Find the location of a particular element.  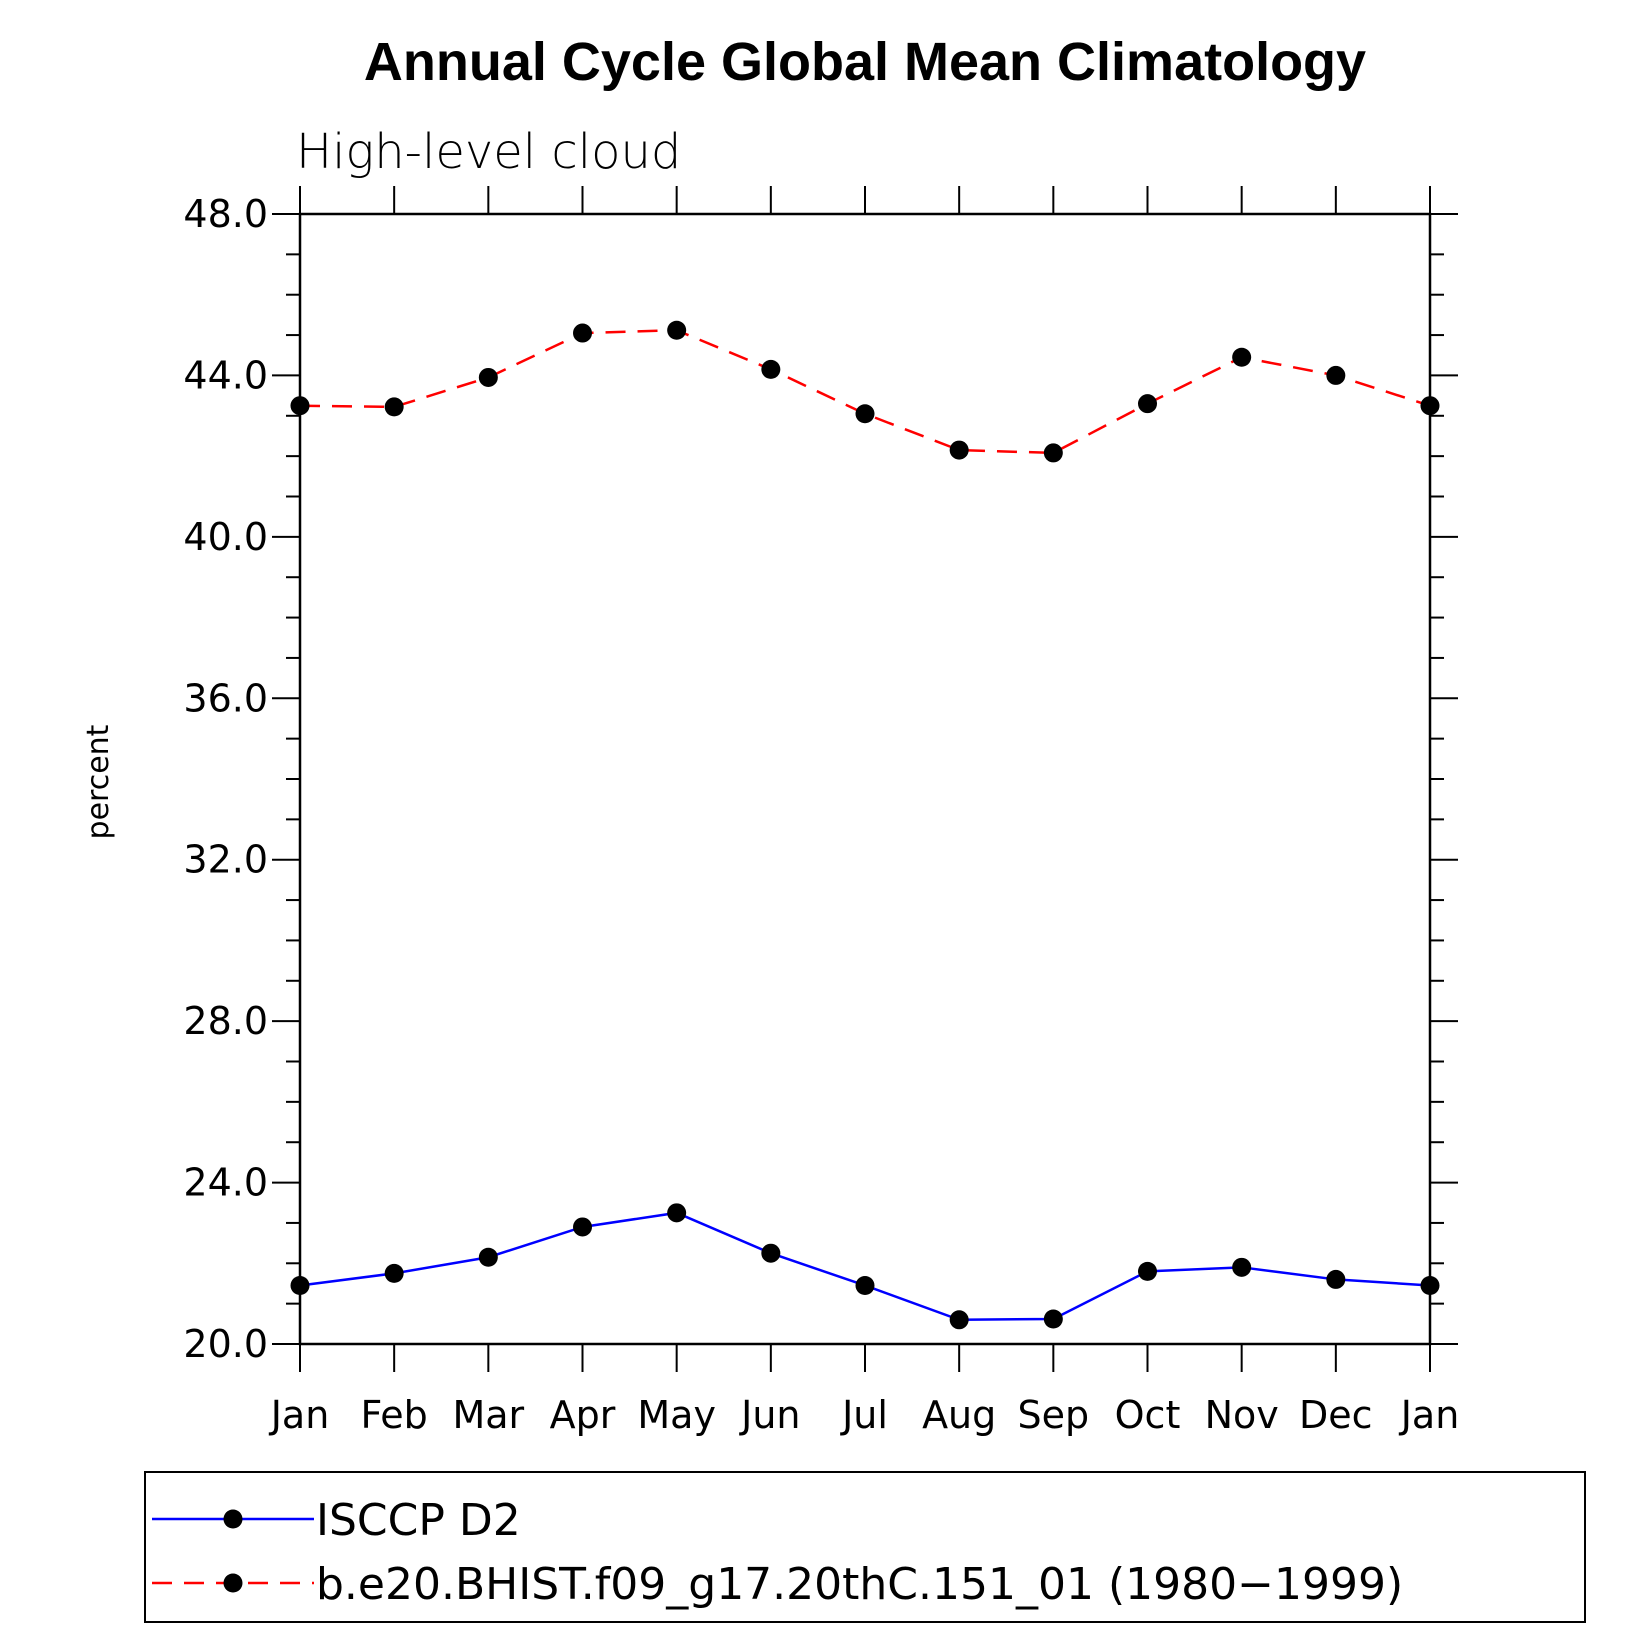

y-tick-label: 32.0 is located at coordinates (225, 860).